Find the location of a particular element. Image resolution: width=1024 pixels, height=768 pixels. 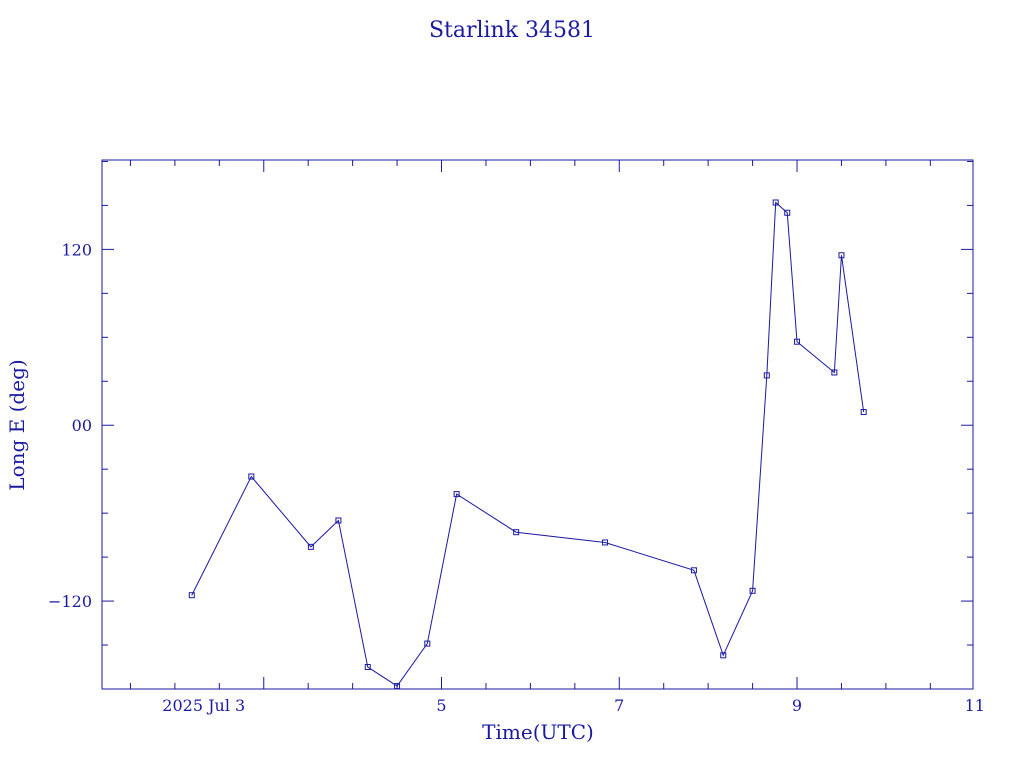

y-tick-label: 00 is located at coordinates (82, 425).